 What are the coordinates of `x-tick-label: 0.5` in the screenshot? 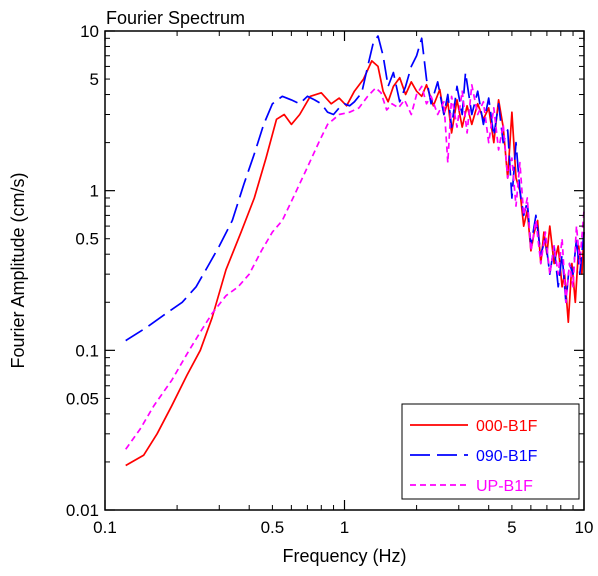 It's located at (273, 527).